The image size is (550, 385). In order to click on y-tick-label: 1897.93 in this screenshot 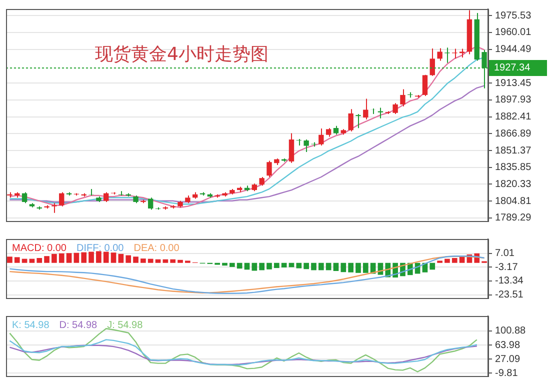, I will do `click(513, 100)`.